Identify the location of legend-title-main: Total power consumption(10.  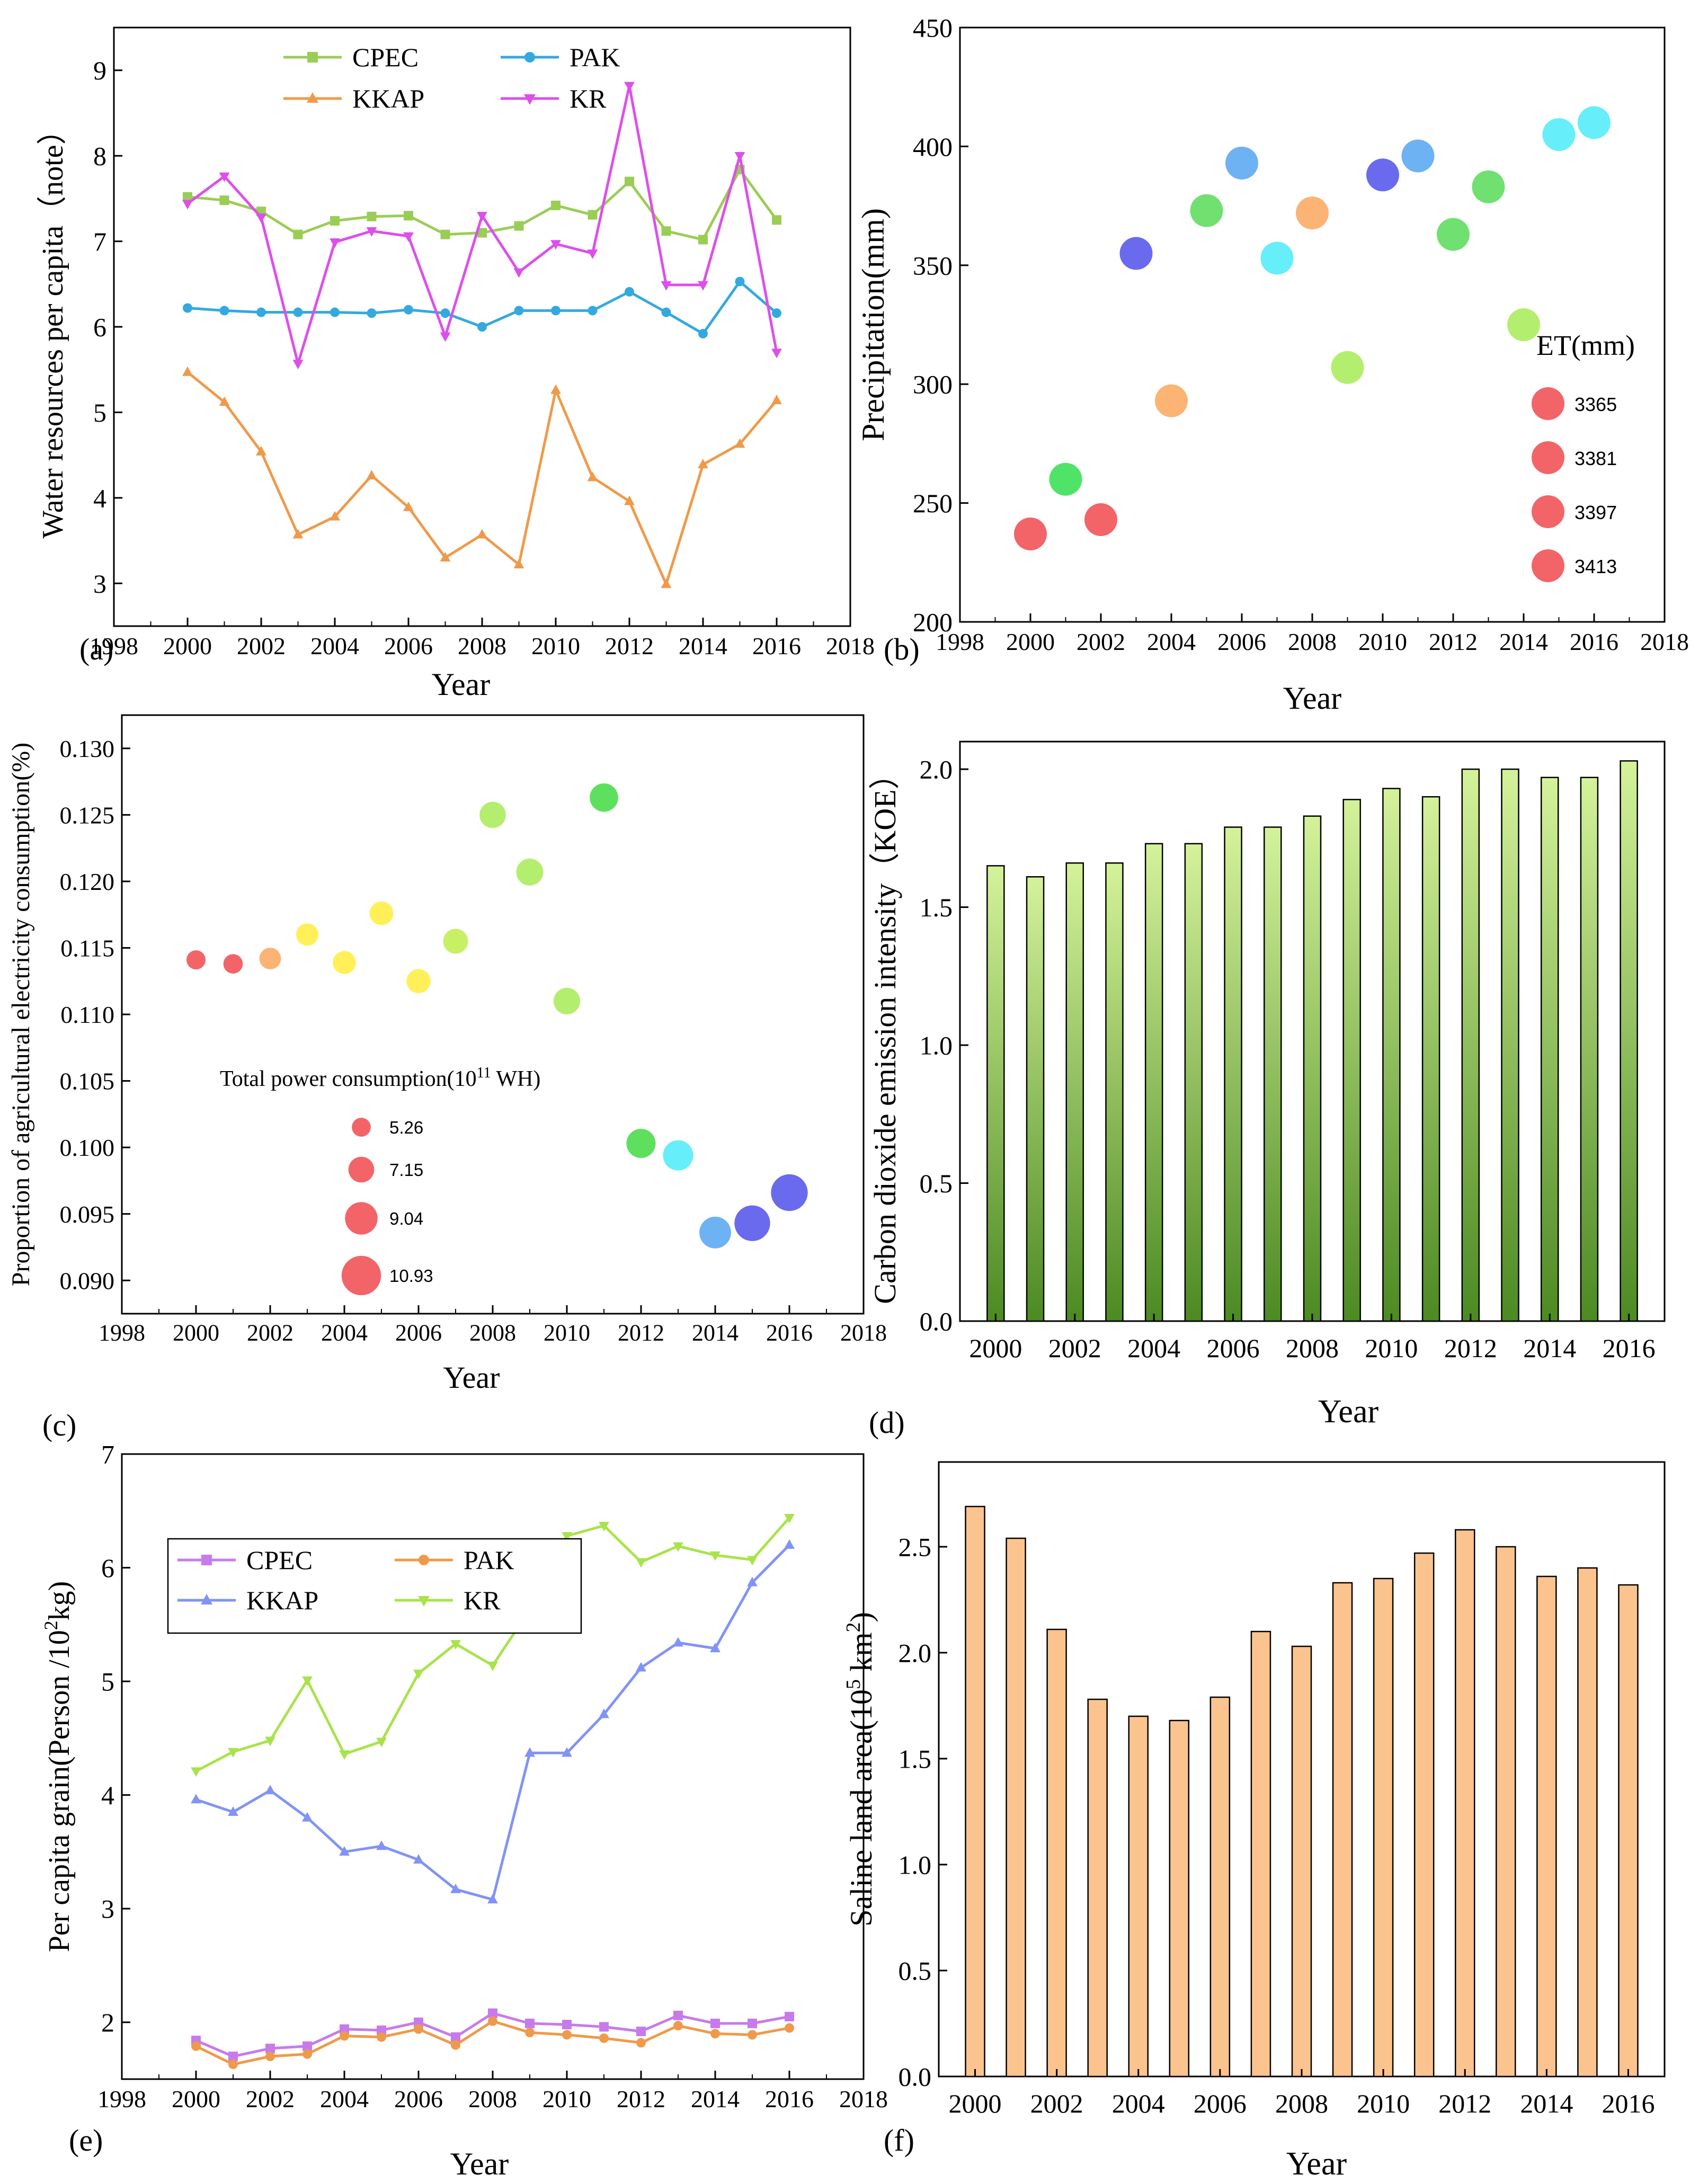
(348, 1079).